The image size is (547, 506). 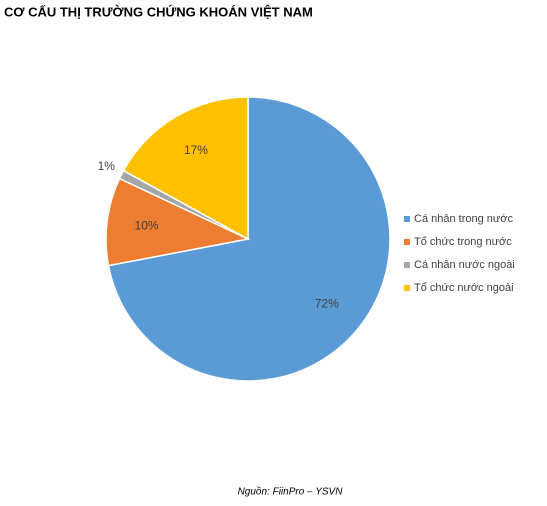 I want to click on source: Nguồn: FiinPro – YSVN, so click(x=291, y=492).